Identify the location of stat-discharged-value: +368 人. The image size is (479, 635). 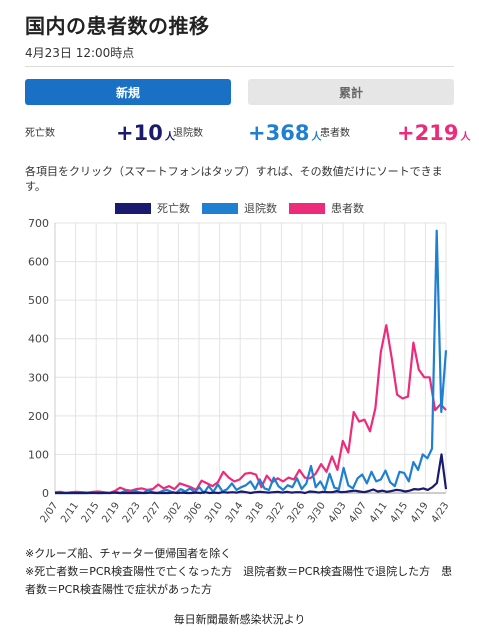
(284, 133).